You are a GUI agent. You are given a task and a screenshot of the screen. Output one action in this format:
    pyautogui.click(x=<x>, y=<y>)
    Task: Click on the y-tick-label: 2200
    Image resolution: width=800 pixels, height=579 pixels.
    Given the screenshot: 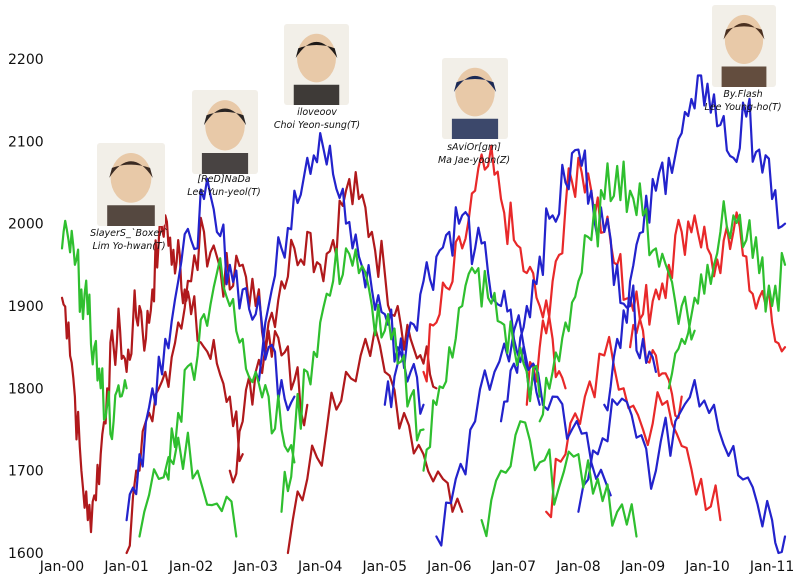 What is the action you would take?
    pyautogui.click(x=26, y=60)
    